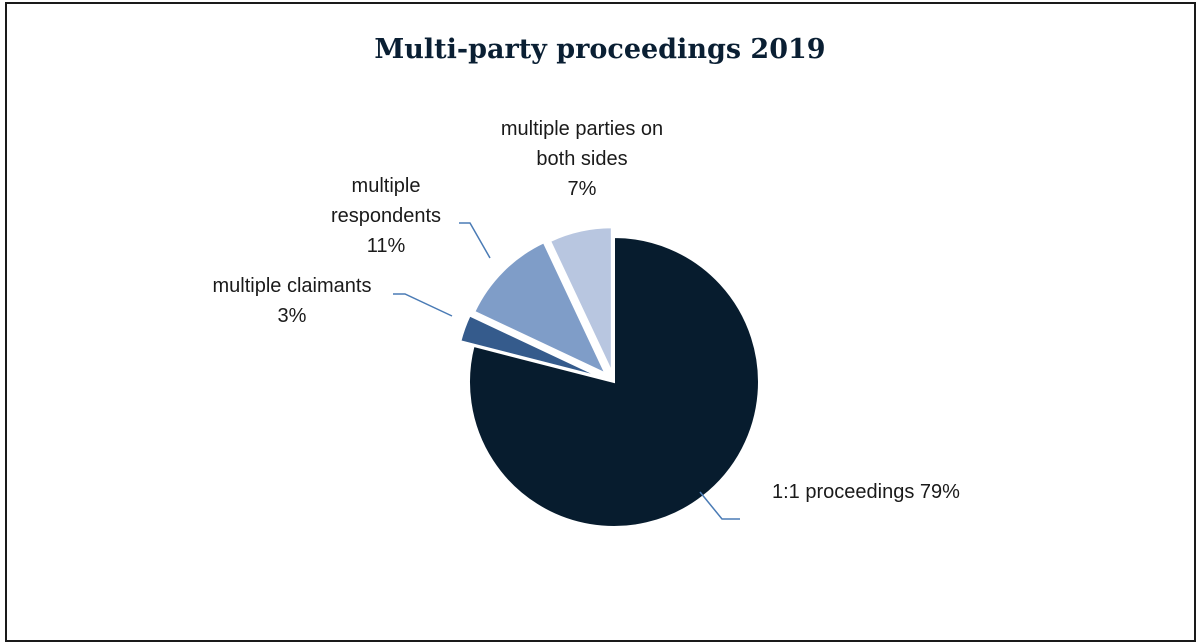 This screenshot has height=642, width=1200. Describe the element at coordinates (866, 492) in the screenshot. I see `slice-label-0: 1:1 proceedings 79%` at that location.